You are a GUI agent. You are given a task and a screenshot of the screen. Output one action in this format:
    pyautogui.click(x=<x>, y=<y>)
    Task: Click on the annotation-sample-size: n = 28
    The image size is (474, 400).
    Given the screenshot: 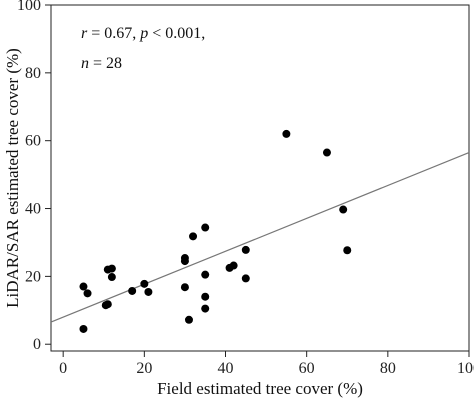 What is the action you would take?
    pyautogui.click(x=101, y=63)
    